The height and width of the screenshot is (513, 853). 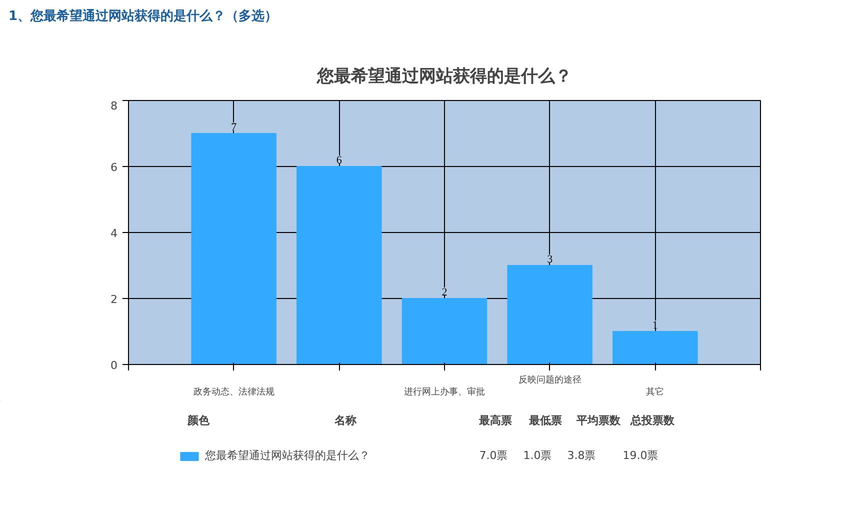 I want to click on data-label: 6, so click(x=339, y=160).